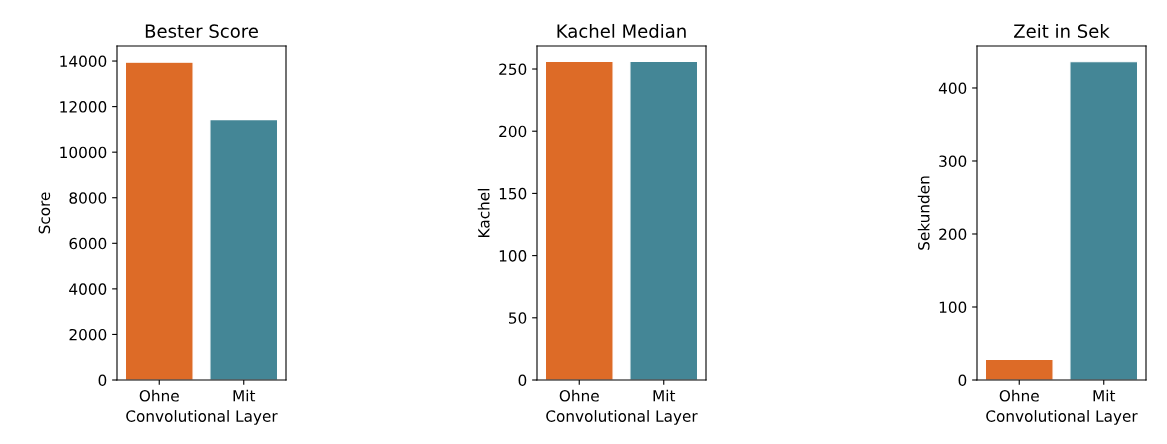 The image size is (1167, 444). Describe the element at coordinates (201, 31) in the screenshot. I see `chart-title: Bester Score` at that location.